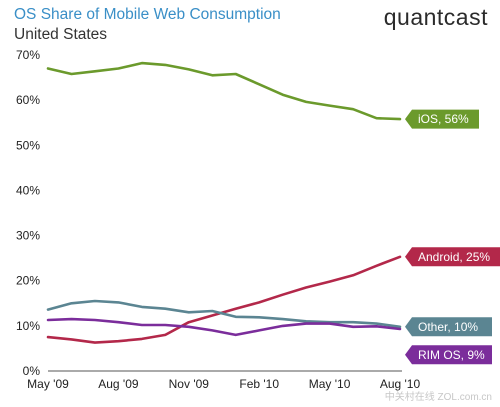  What do you see at coordinates (189, 384) in the screenshot?
I see `x-tick-label: Nov '09` at bounding box center [189, 384].